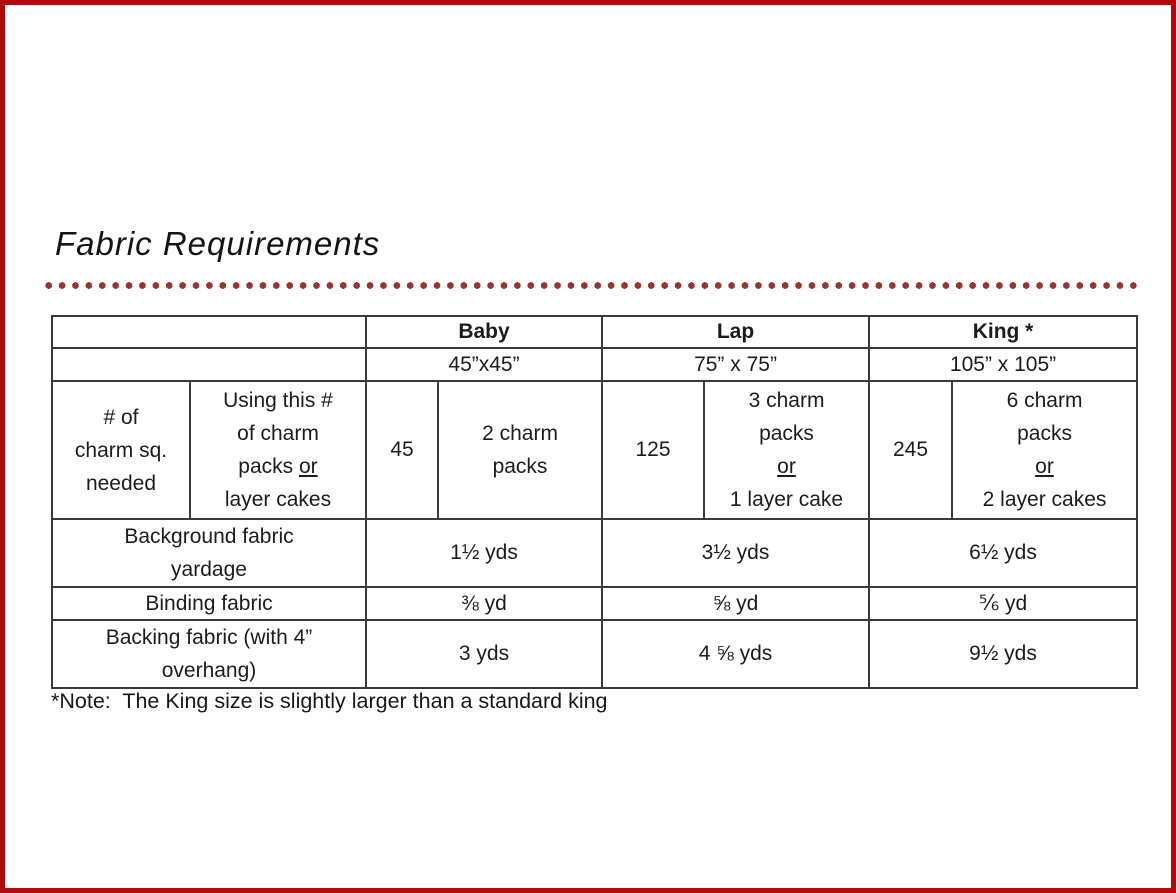 The width and height of the screenshot is (1176, 893). I want to click on cell-lap-backing: 4 ⅝ yds, so click(736, 654).